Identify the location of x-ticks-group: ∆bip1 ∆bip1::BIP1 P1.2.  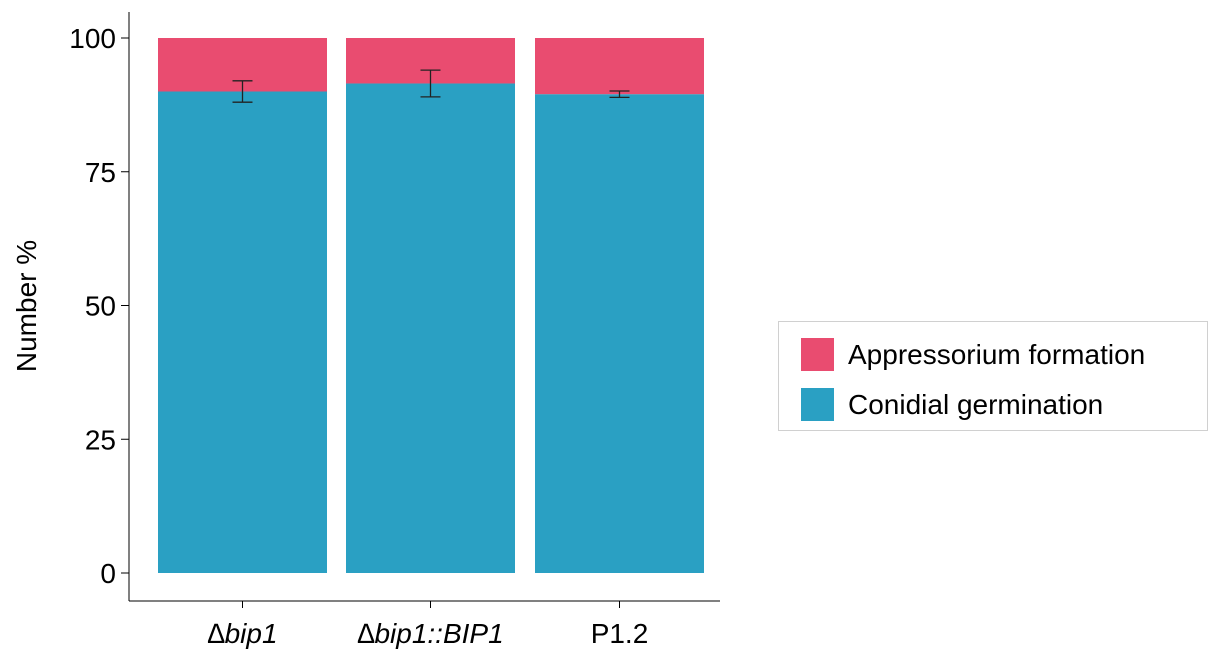
(427, 625).